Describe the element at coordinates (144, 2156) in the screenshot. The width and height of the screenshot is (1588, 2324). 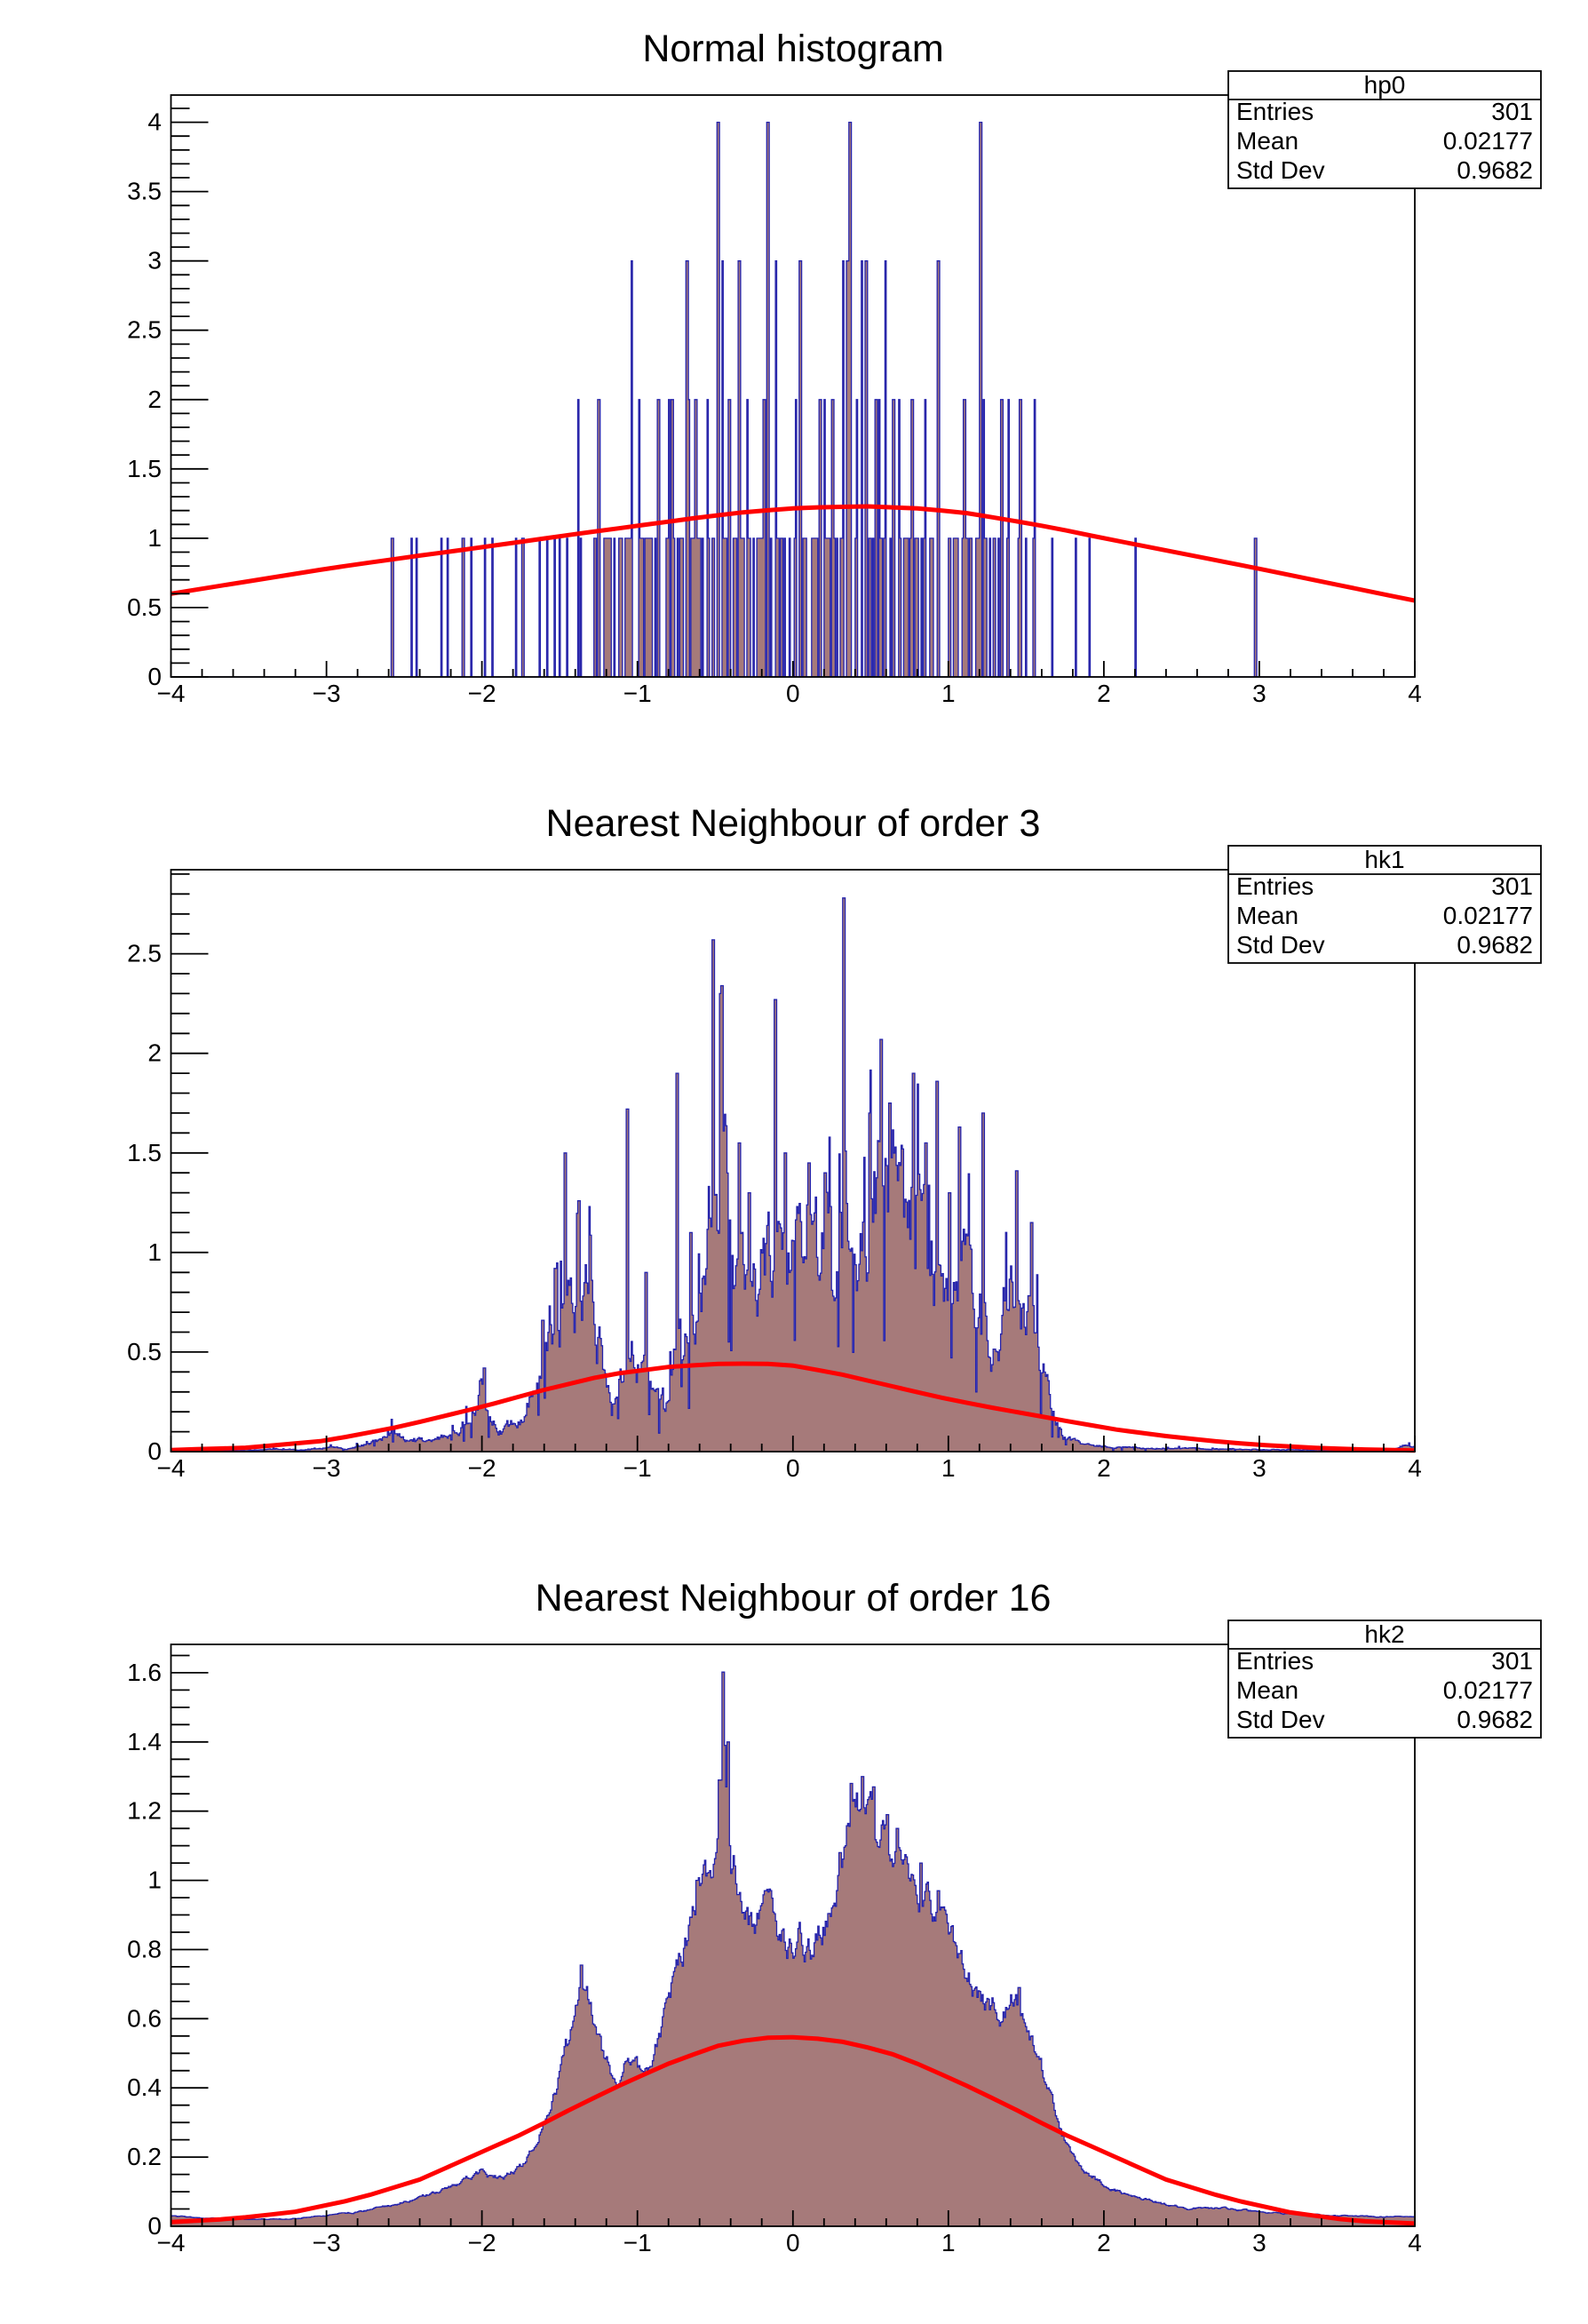
I see `svg-text: 0.2` at that location.